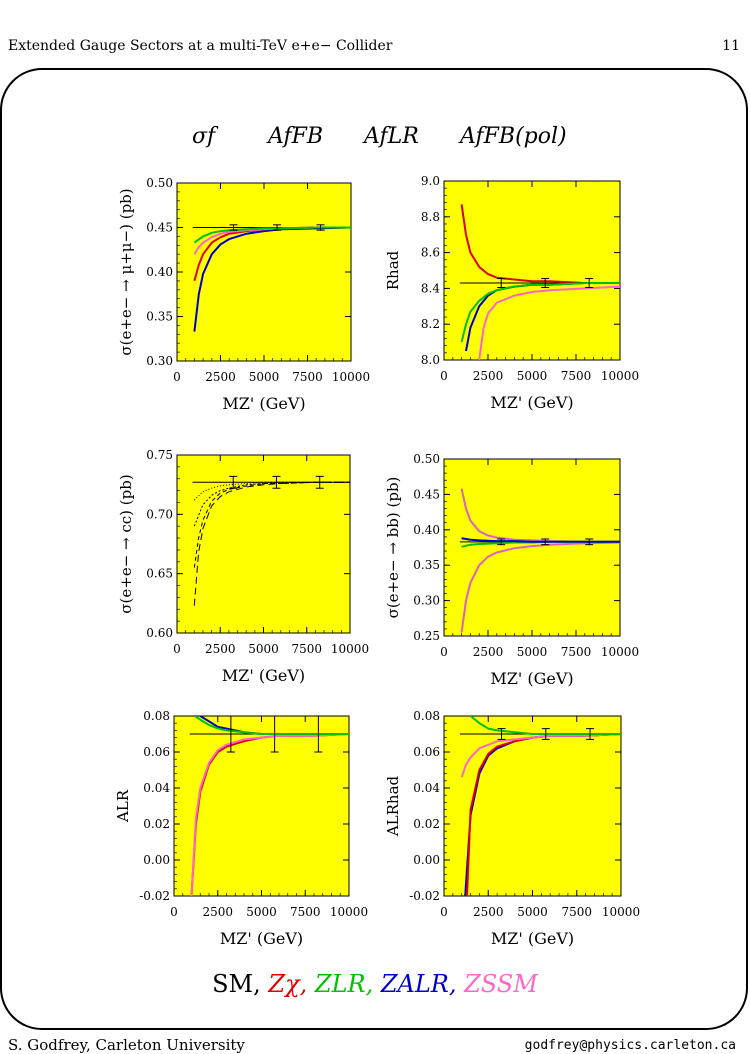 This screenshot has width=750, height=1054. I want to click on y-axis-label: σ(e+e− → μ+μ−) (pb), so click(126, 271).